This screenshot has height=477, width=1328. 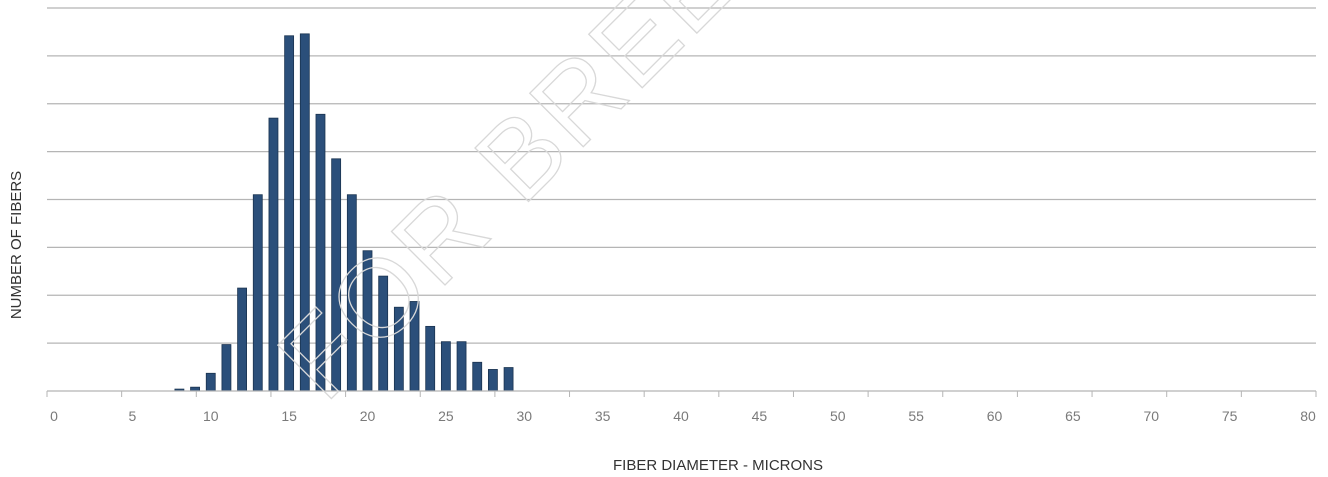 What do you see at coordinates (760, 416) in the screenshot?
I see `x-tick-label: 45` at bounding box center [760, 416].